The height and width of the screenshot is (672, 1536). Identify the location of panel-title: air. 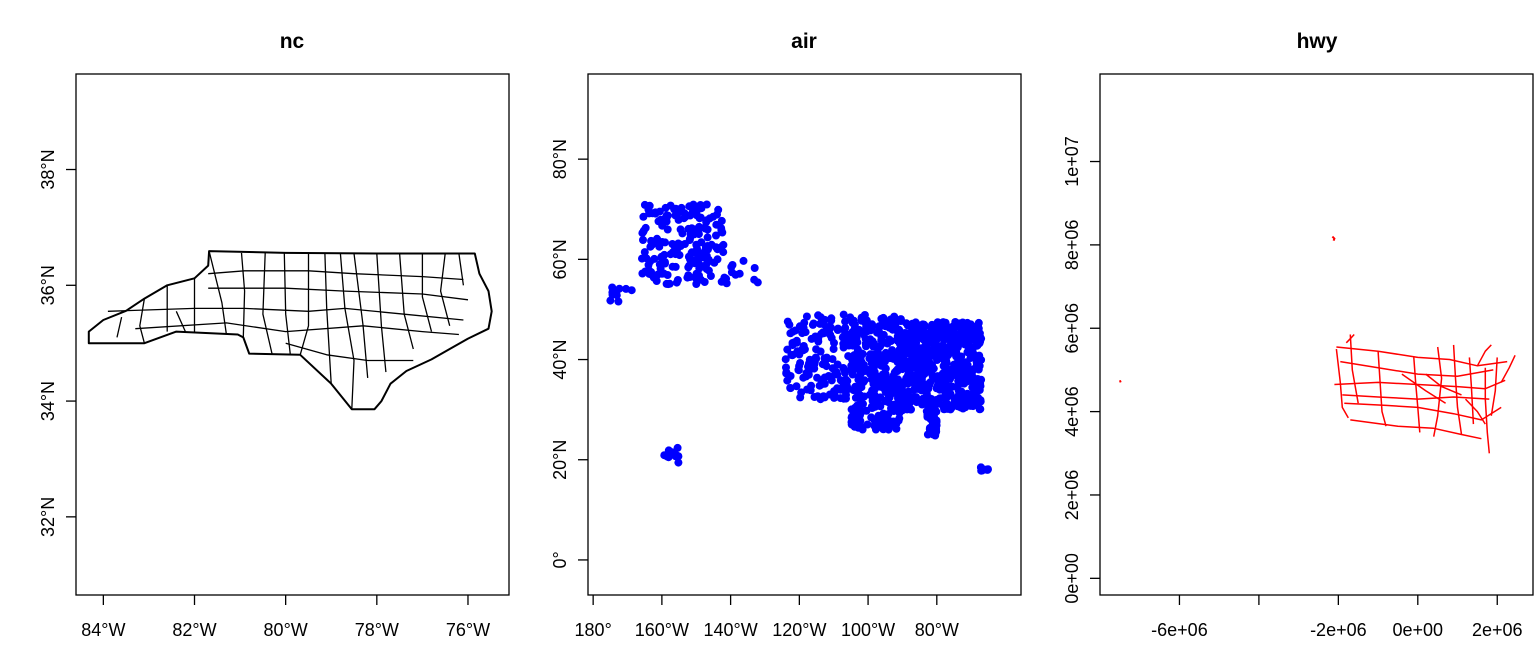
(804, 41).